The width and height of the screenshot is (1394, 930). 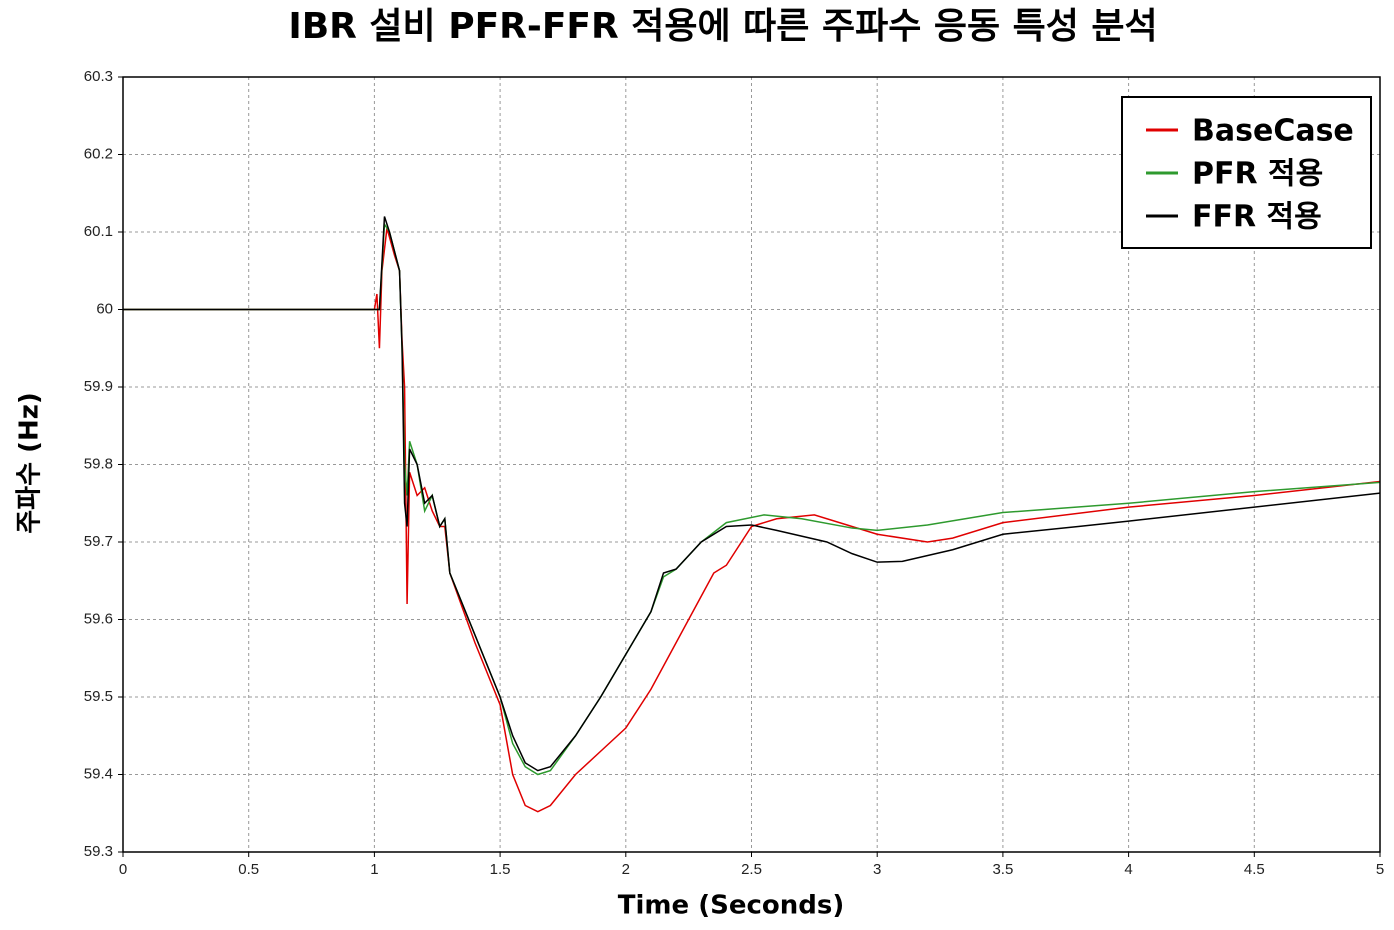 What do you see at coordinates (731, 906) in the screenshot?
I see `x-axis-label: Time (Seconds)` at bounding box center [731, 906].